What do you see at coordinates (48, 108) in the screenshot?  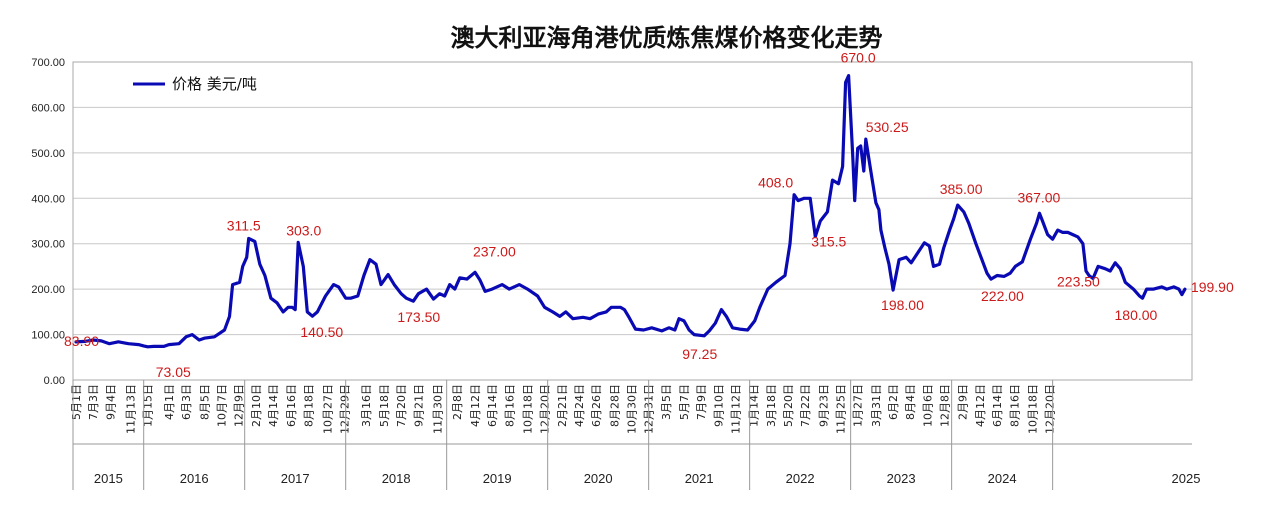 I see `y-tick-label: 600.00` at bounding box center [48, 108].